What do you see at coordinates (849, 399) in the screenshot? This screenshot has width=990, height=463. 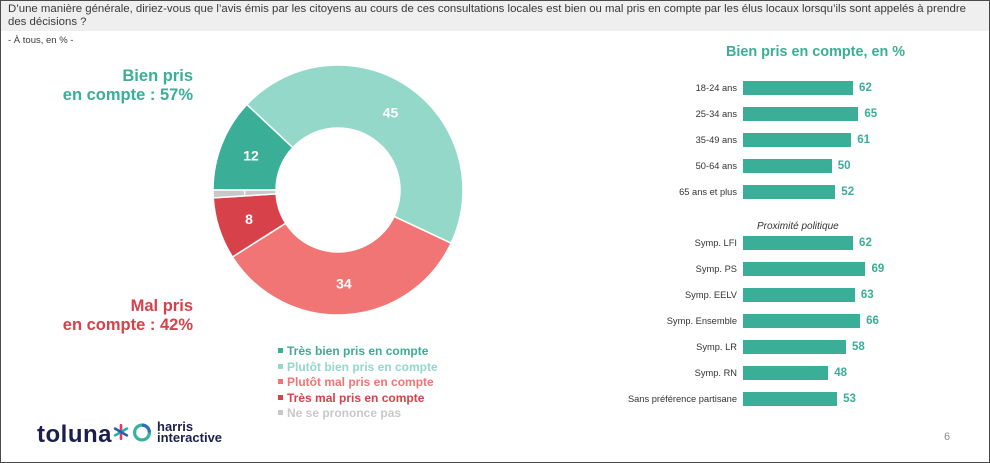 I see `bar-value-label-sans-preference-partisane: 53` at bounding box center [849, 399].